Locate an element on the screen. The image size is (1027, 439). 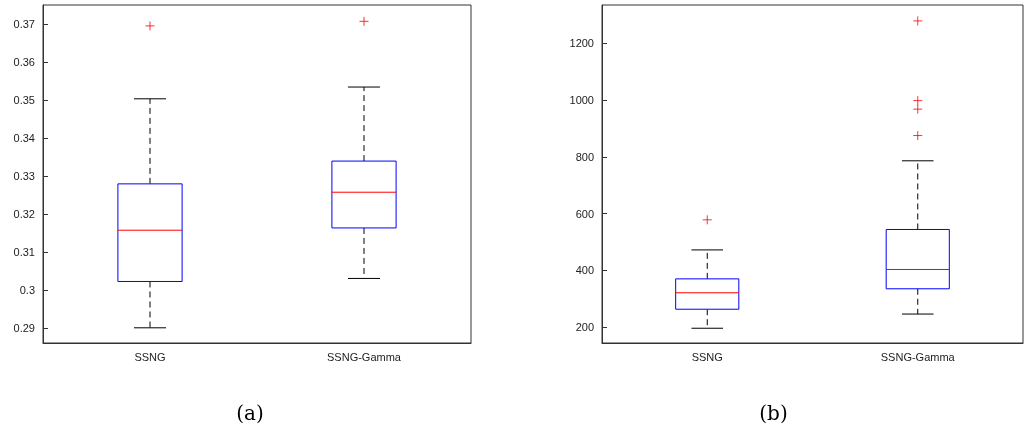
y-tick-label: 0.3 is located at coordinates (27, 289).